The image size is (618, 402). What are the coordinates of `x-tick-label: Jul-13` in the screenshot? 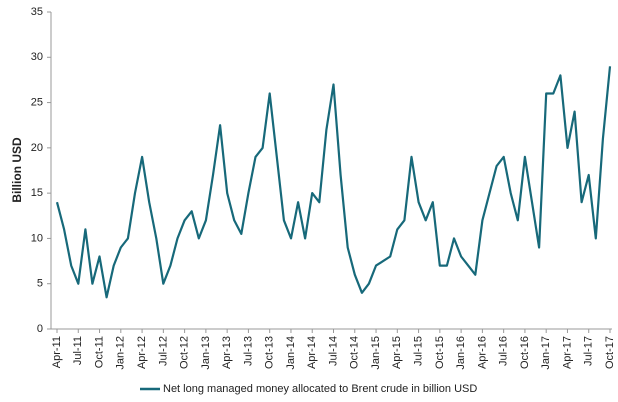 It's located at (248, 351).